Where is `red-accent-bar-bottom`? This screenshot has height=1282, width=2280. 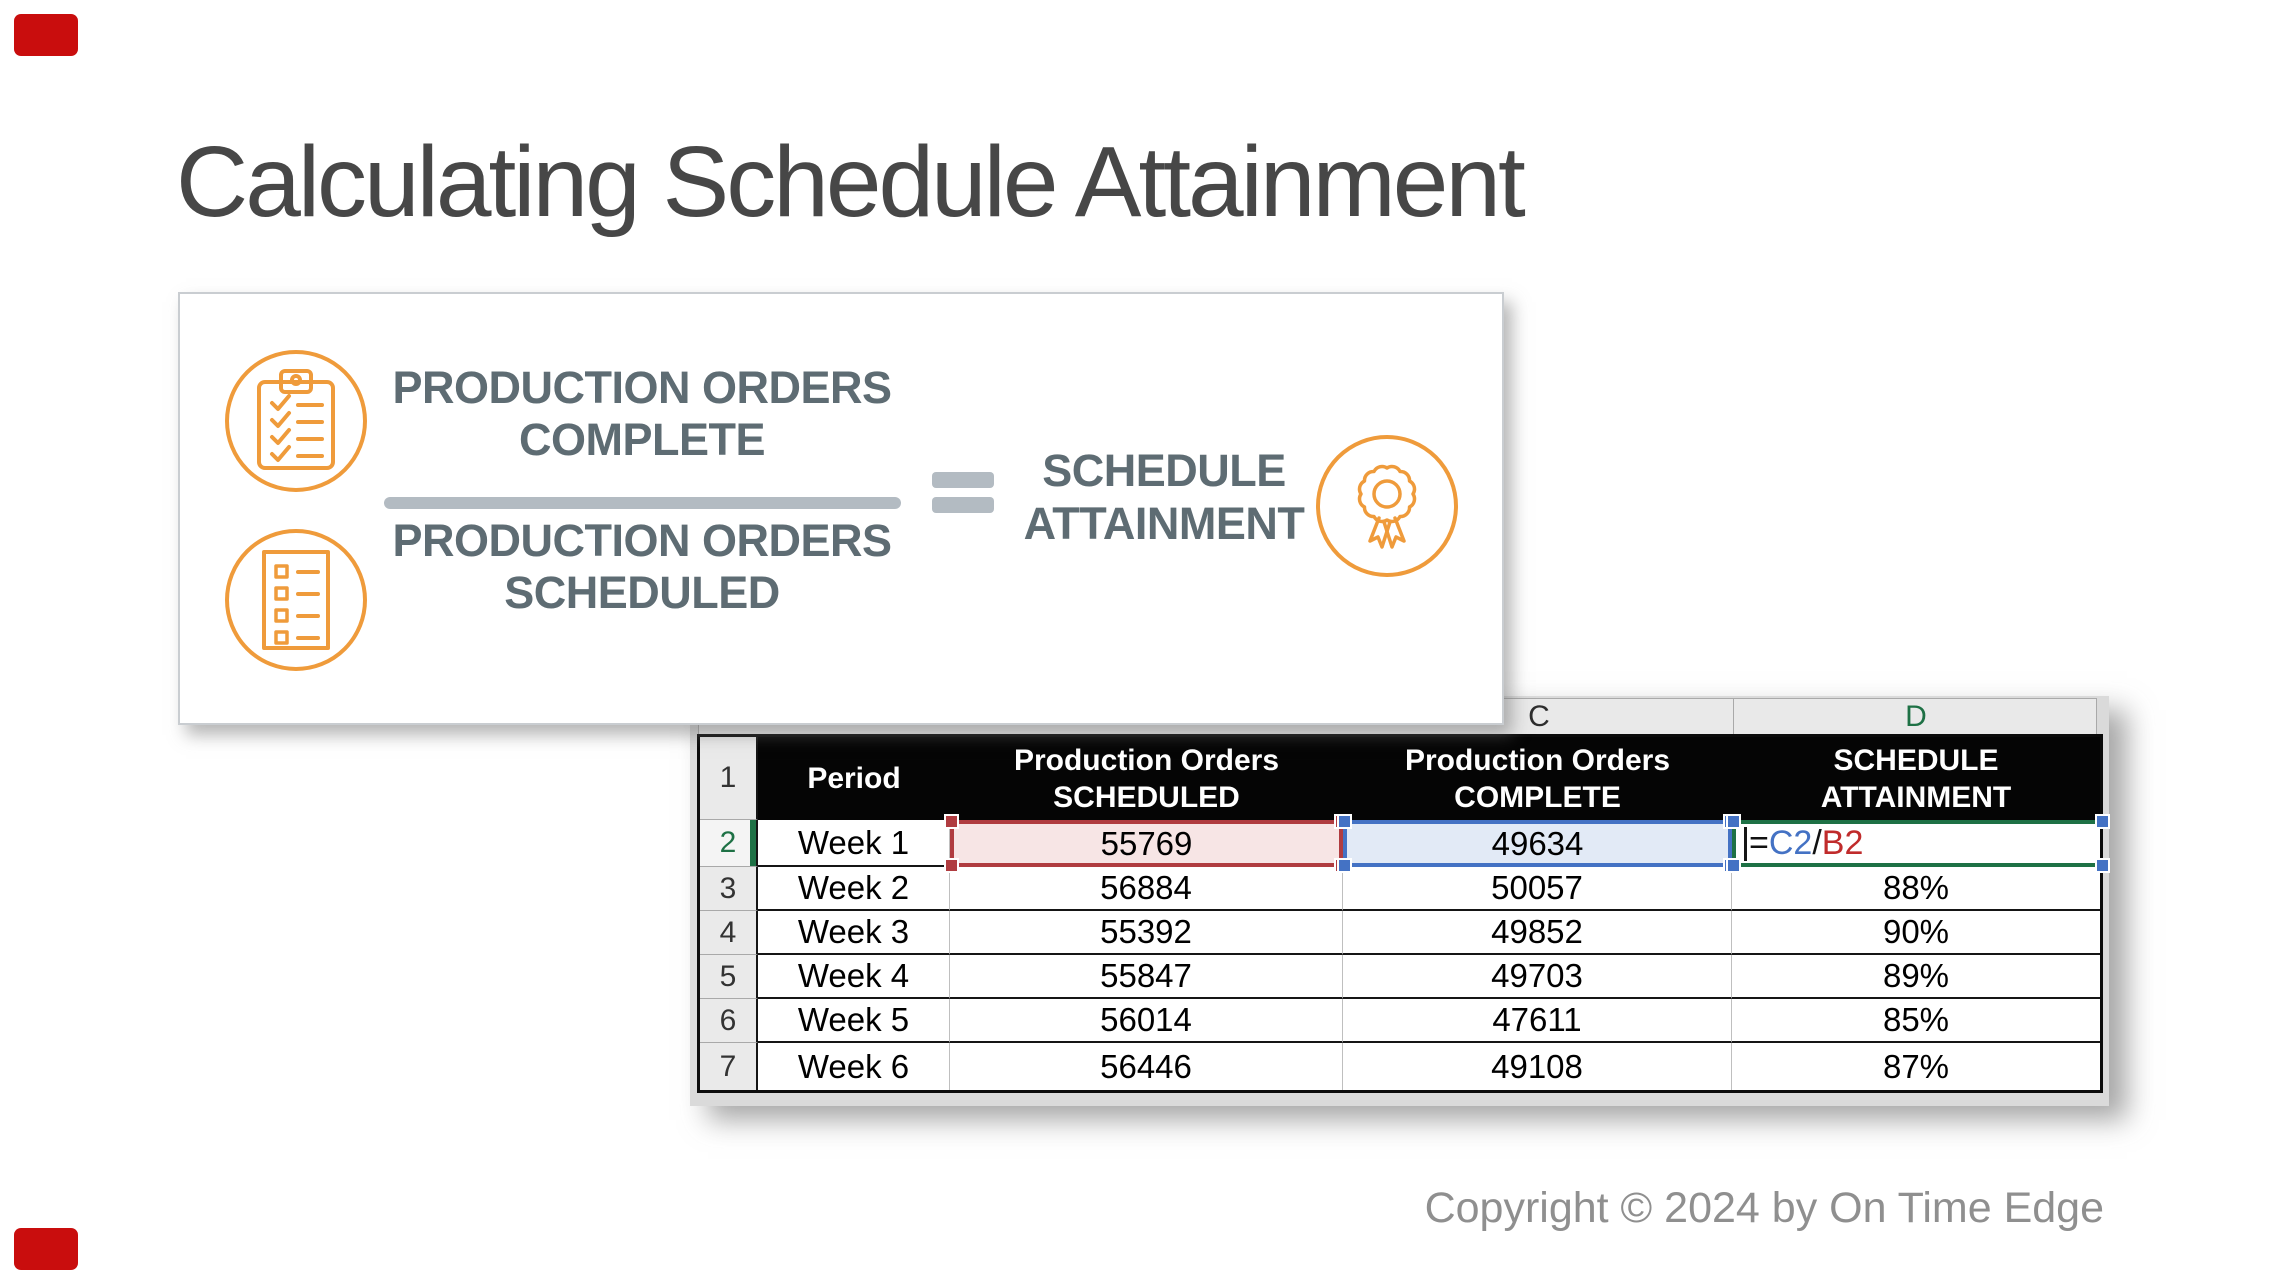
red-accent-bar-bottom is located at coordinates (46, 1249).